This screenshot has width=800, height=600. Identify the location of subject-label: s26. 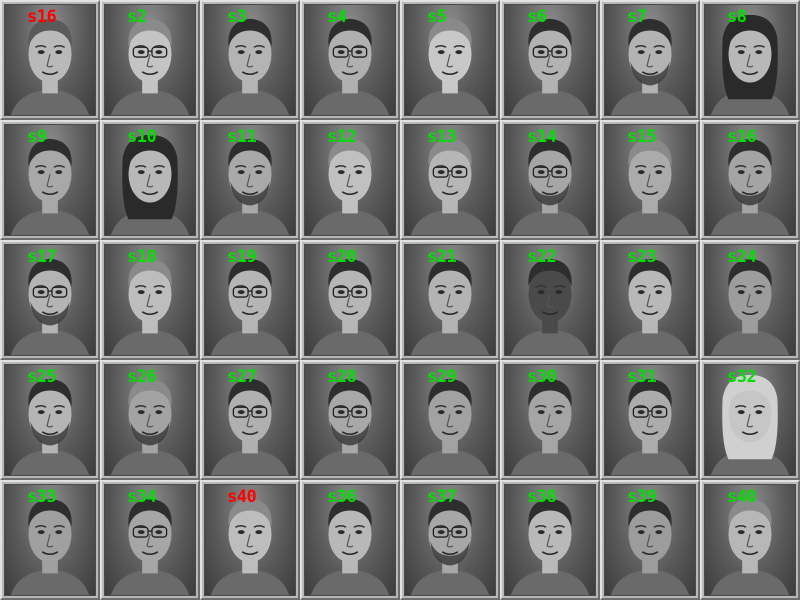
(142, 377).